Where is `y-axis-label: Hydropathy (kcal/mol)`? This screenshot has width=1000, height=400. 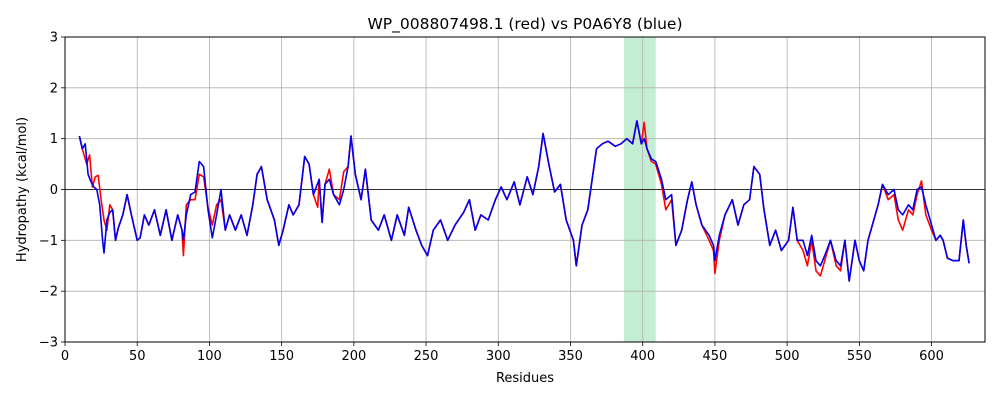 y-axis-label: Hydropathy (kcal/mol) is located at coordinates (22, 189).